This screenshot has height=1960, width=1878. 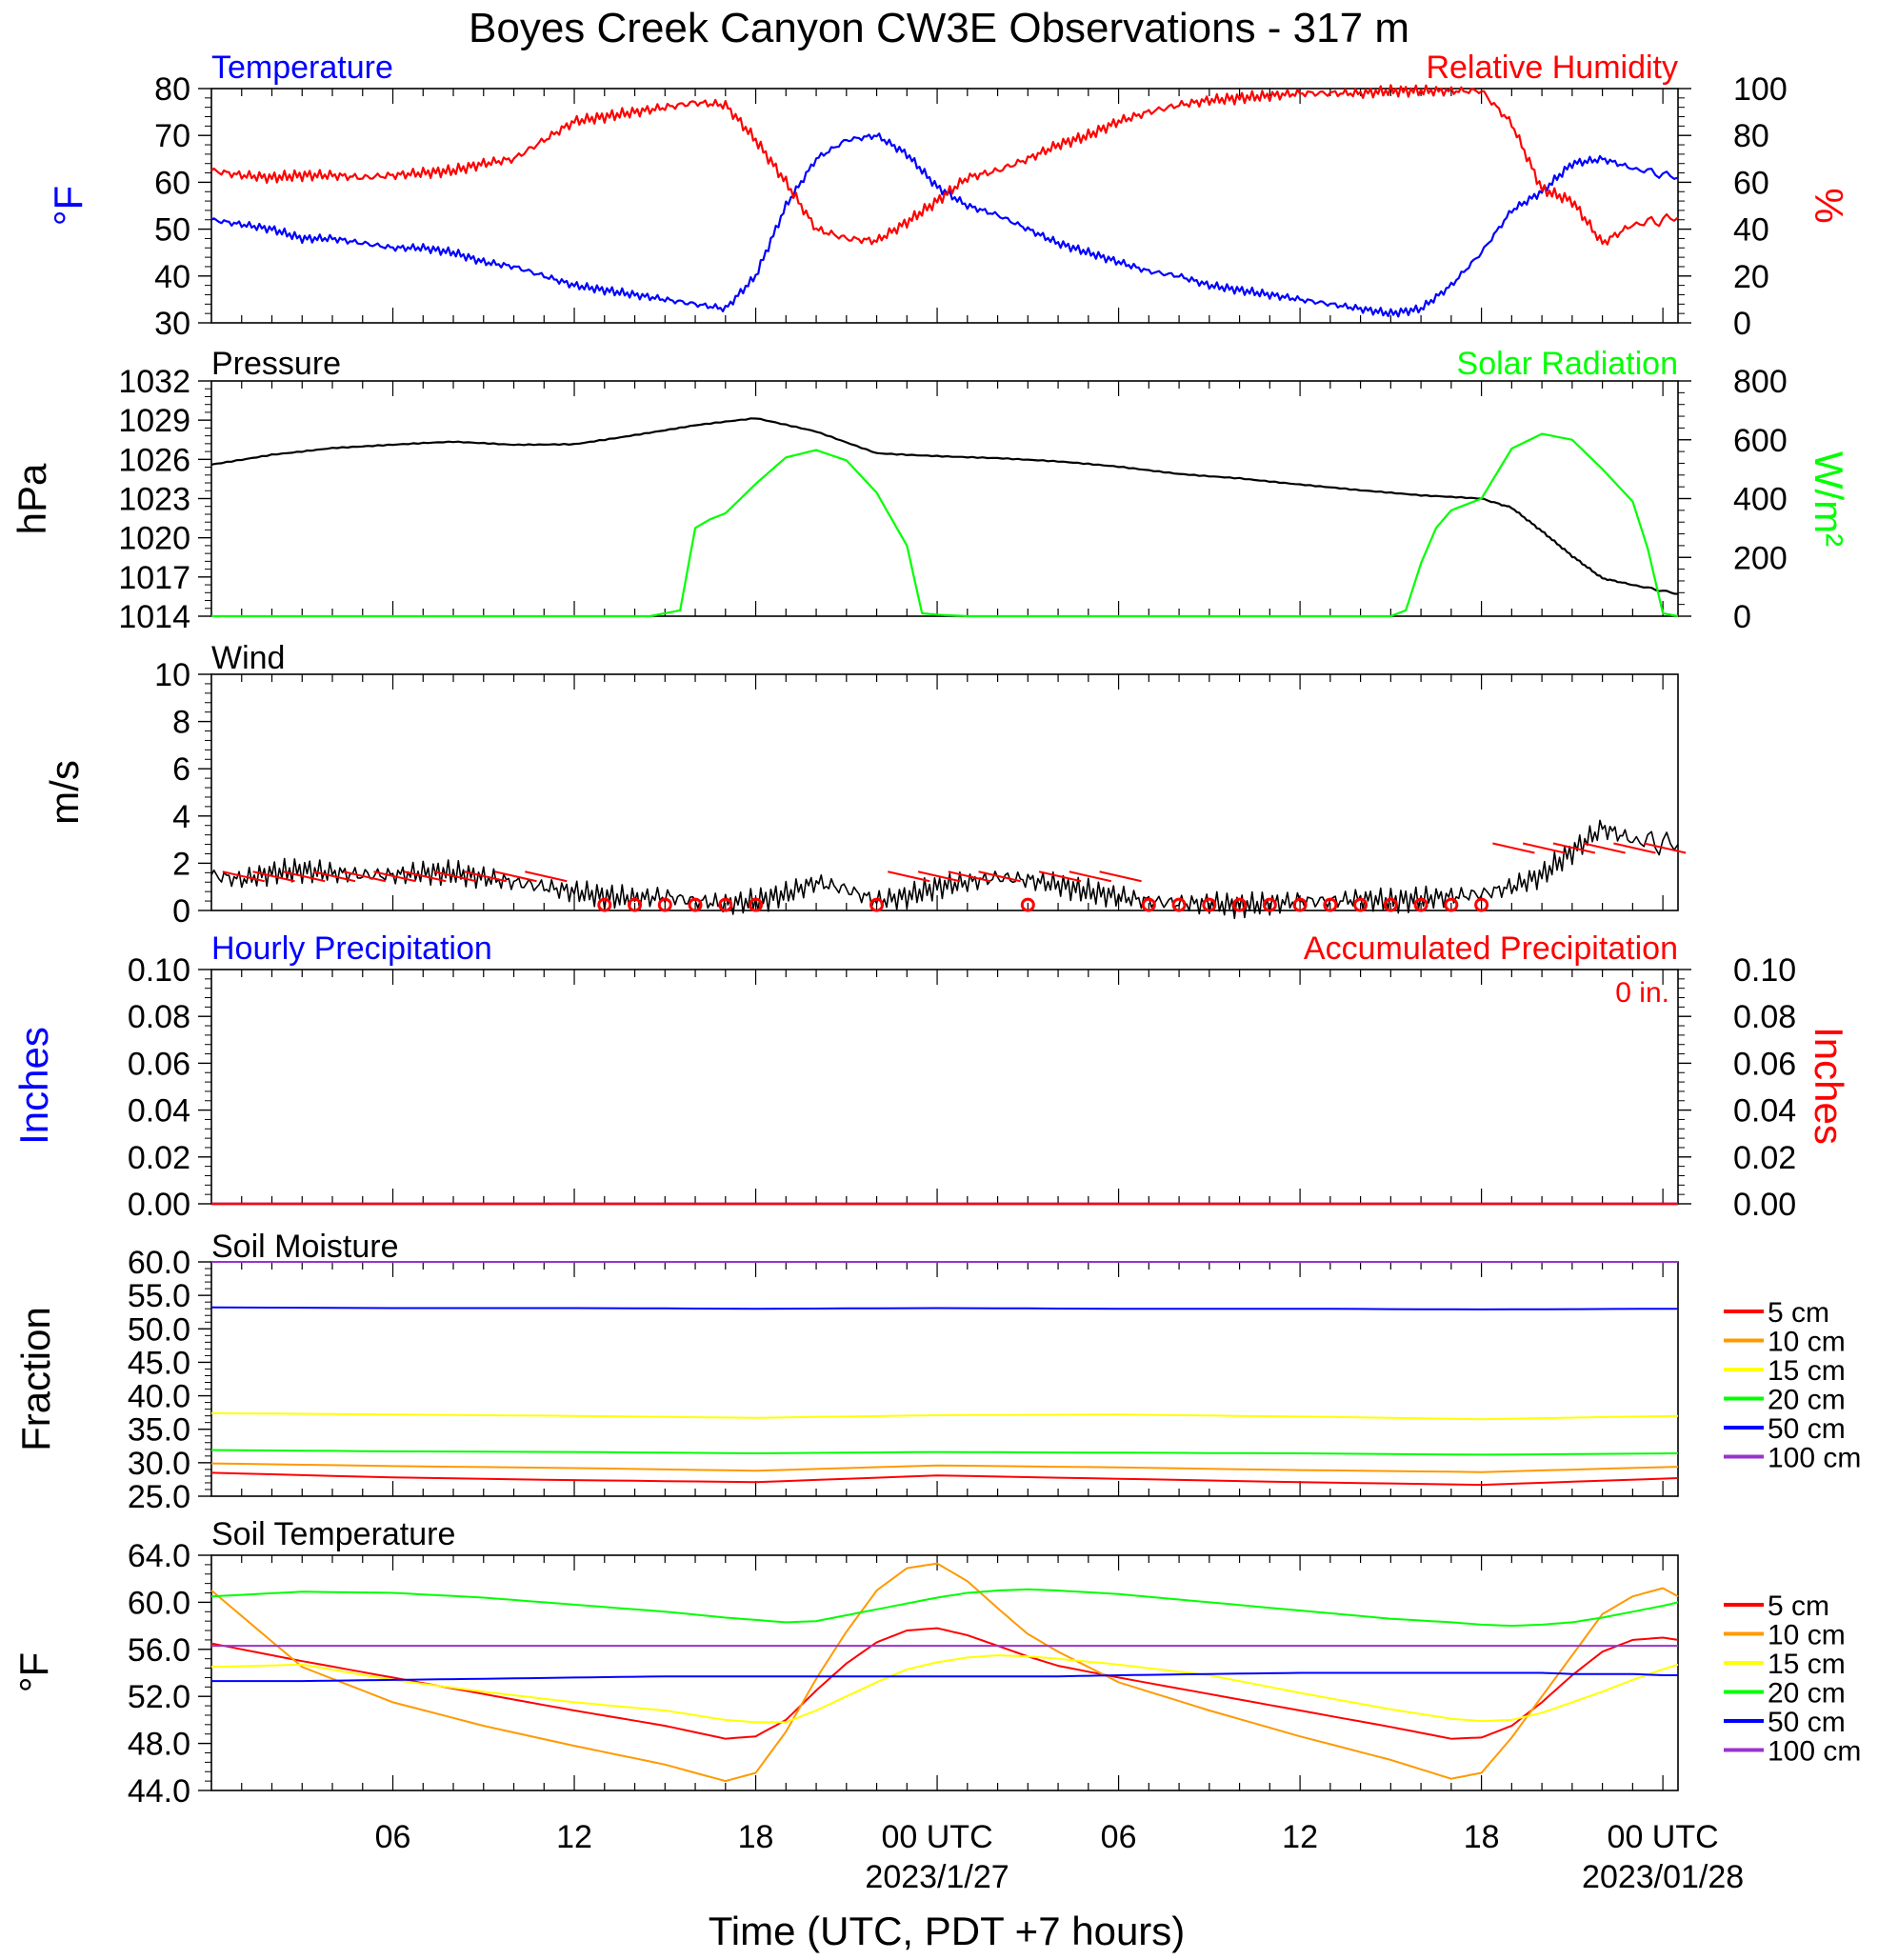 What do you see at coordinates (1760, 382) in the screenshot?
I see `solar-y2-tick-label: 800` at bounding box center [1760, 382].